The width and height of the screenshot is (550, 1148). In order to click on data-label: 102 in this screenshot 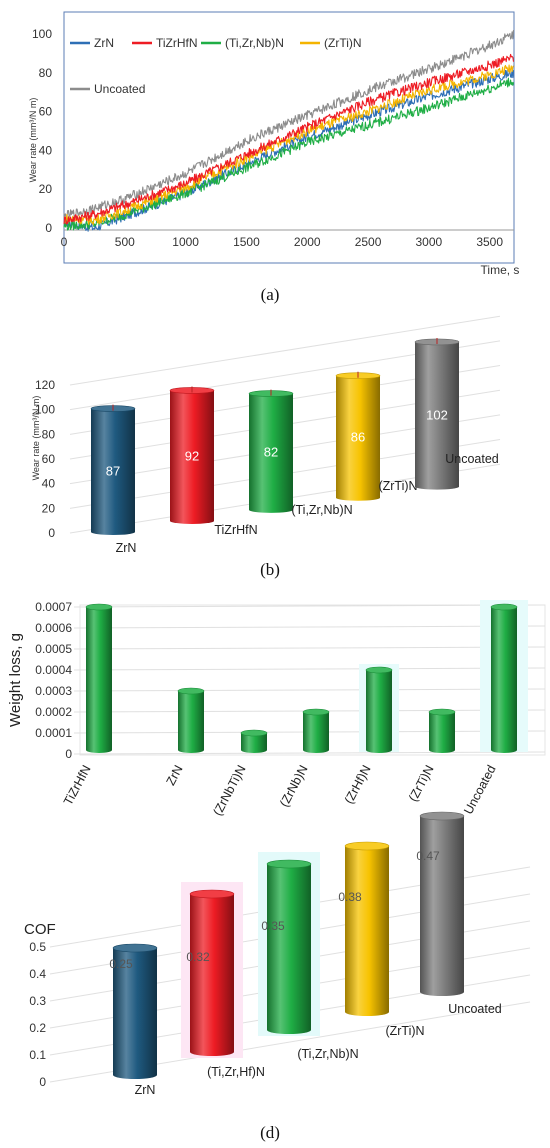, I will do `click(437, 414)`.